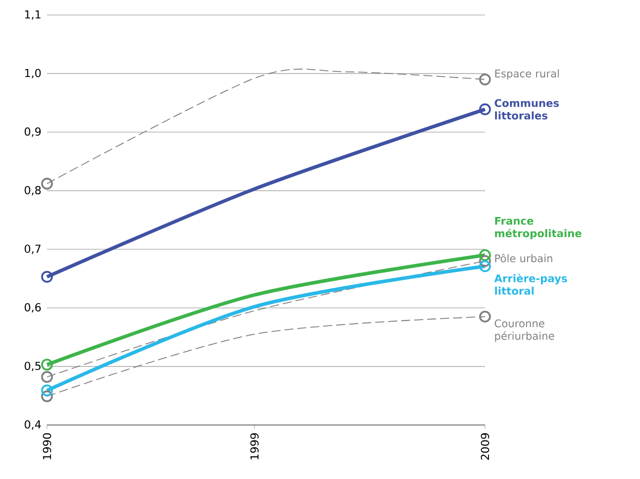 This screenshot has width=640, height=479. What do you see at coordinates (530, 284) in the screenshot?
I see `series-label: Arrière-pays littoral` at bounding box center [530, 284].